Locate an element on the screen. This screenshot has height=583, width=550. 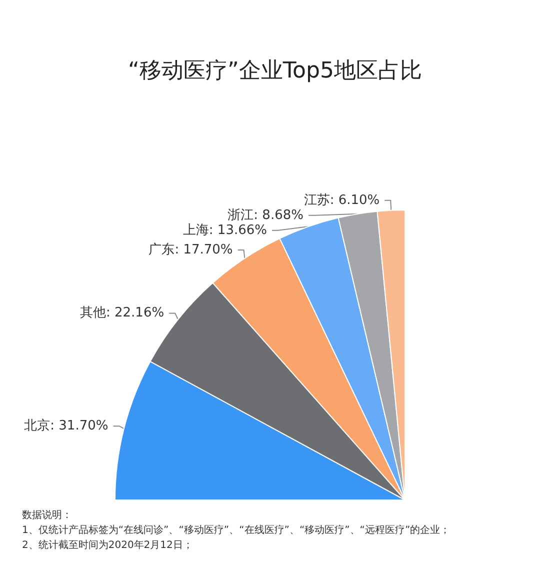
slice-label: 北京: 31.70% is located at coordinates (66, 426).